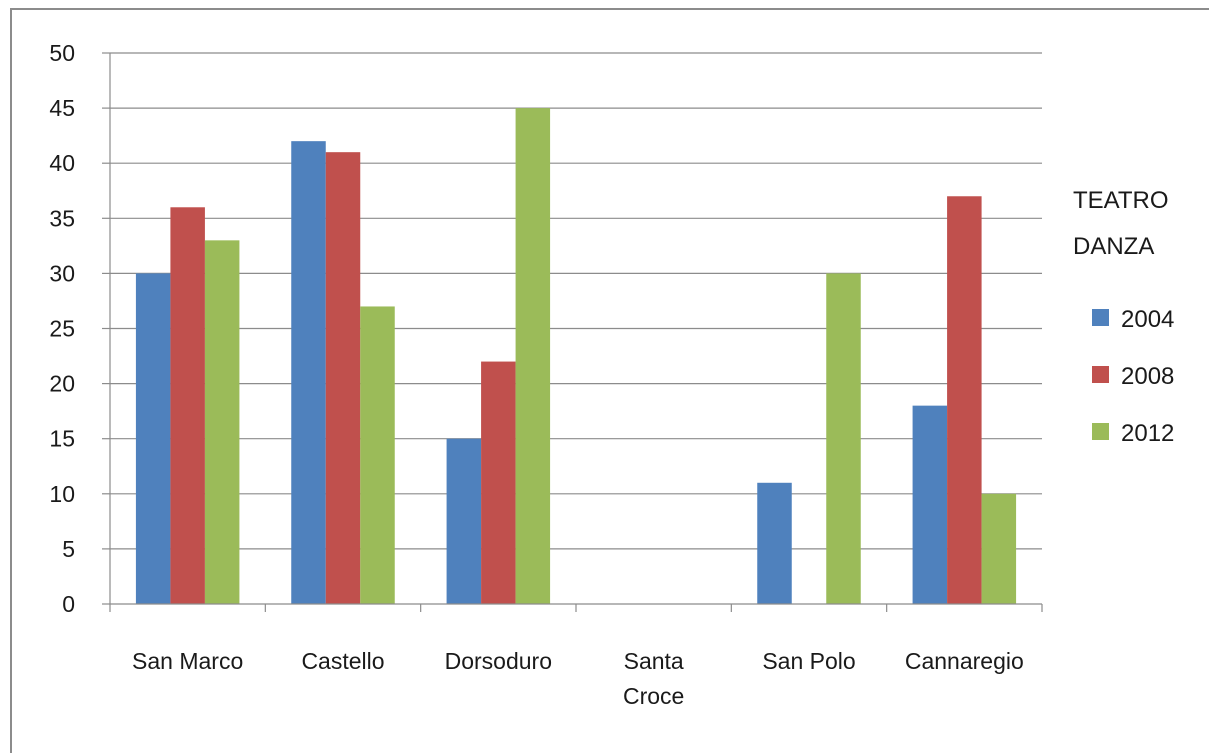  I want to click on x-category-label: Castello, so click(342, 661).